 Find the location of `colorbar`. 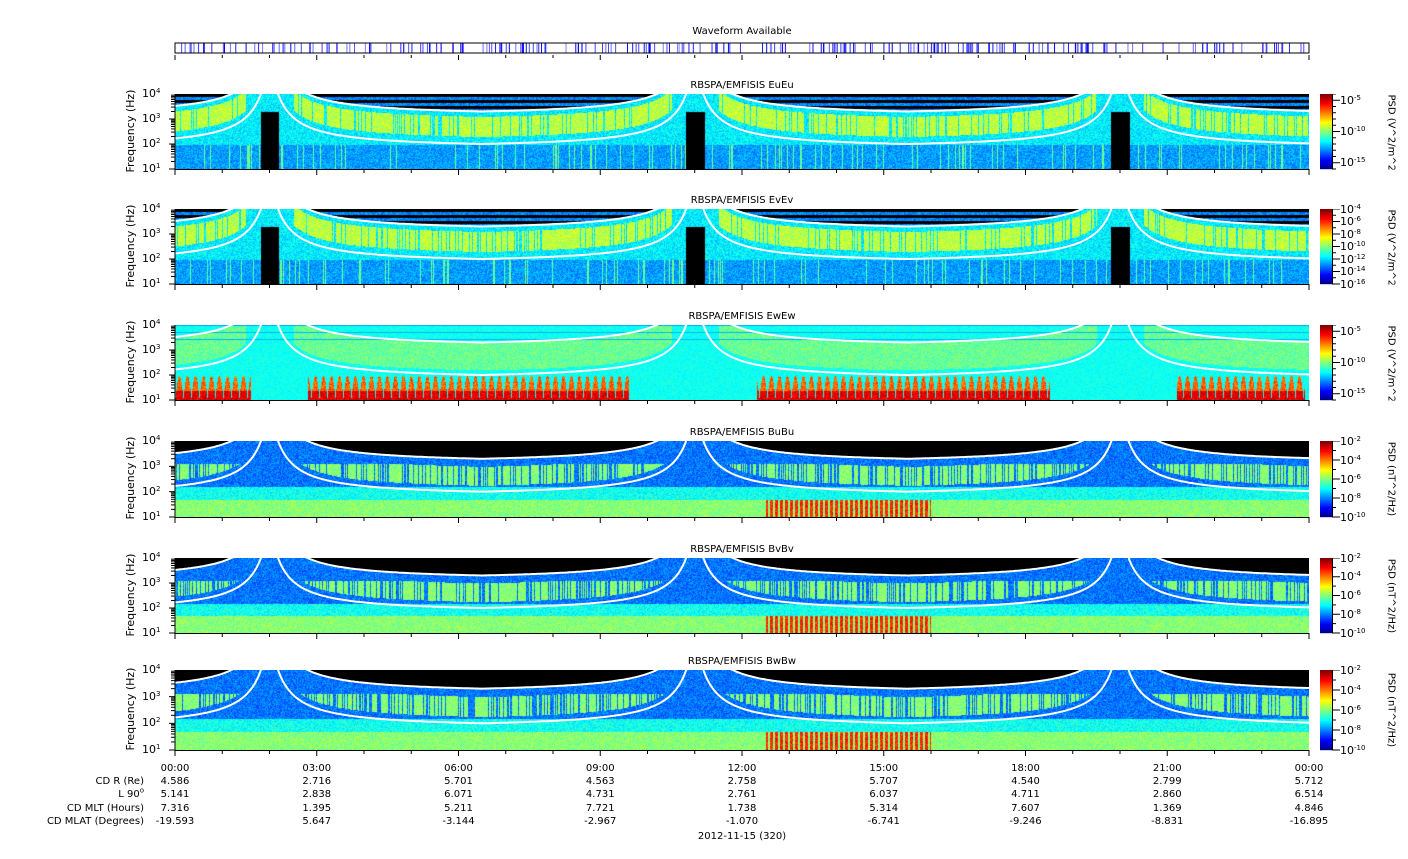

colorbar is located at coordinates (1330, 132).